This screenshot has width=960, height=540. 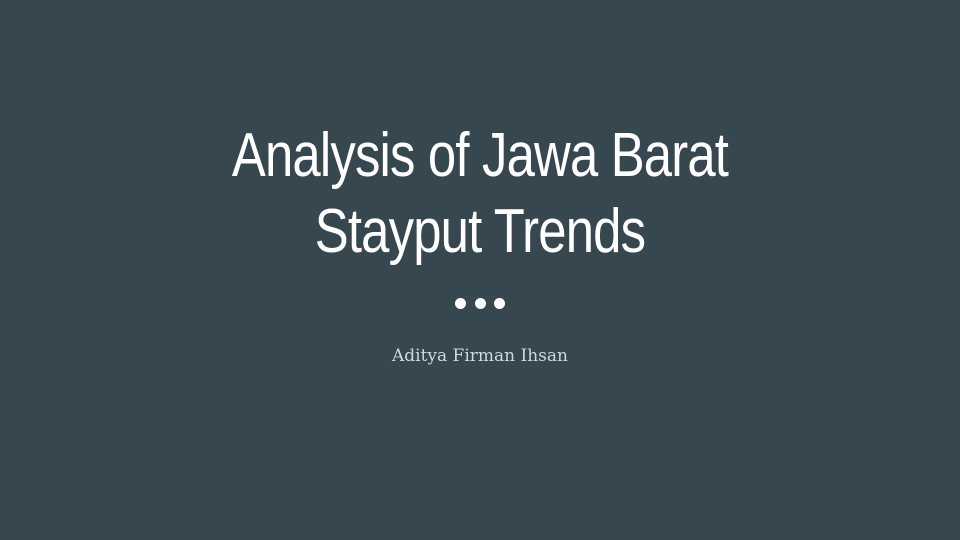 I want to click on three-dots-divider-icon, so click(x=480, y=303).